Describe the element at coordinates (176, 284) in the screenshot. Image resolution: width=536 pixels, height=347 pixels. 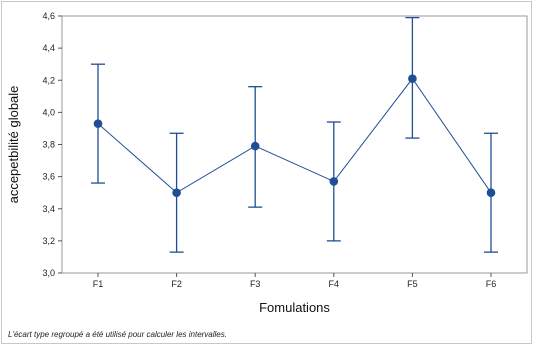
I see `x-tick-label: F2` at that location.